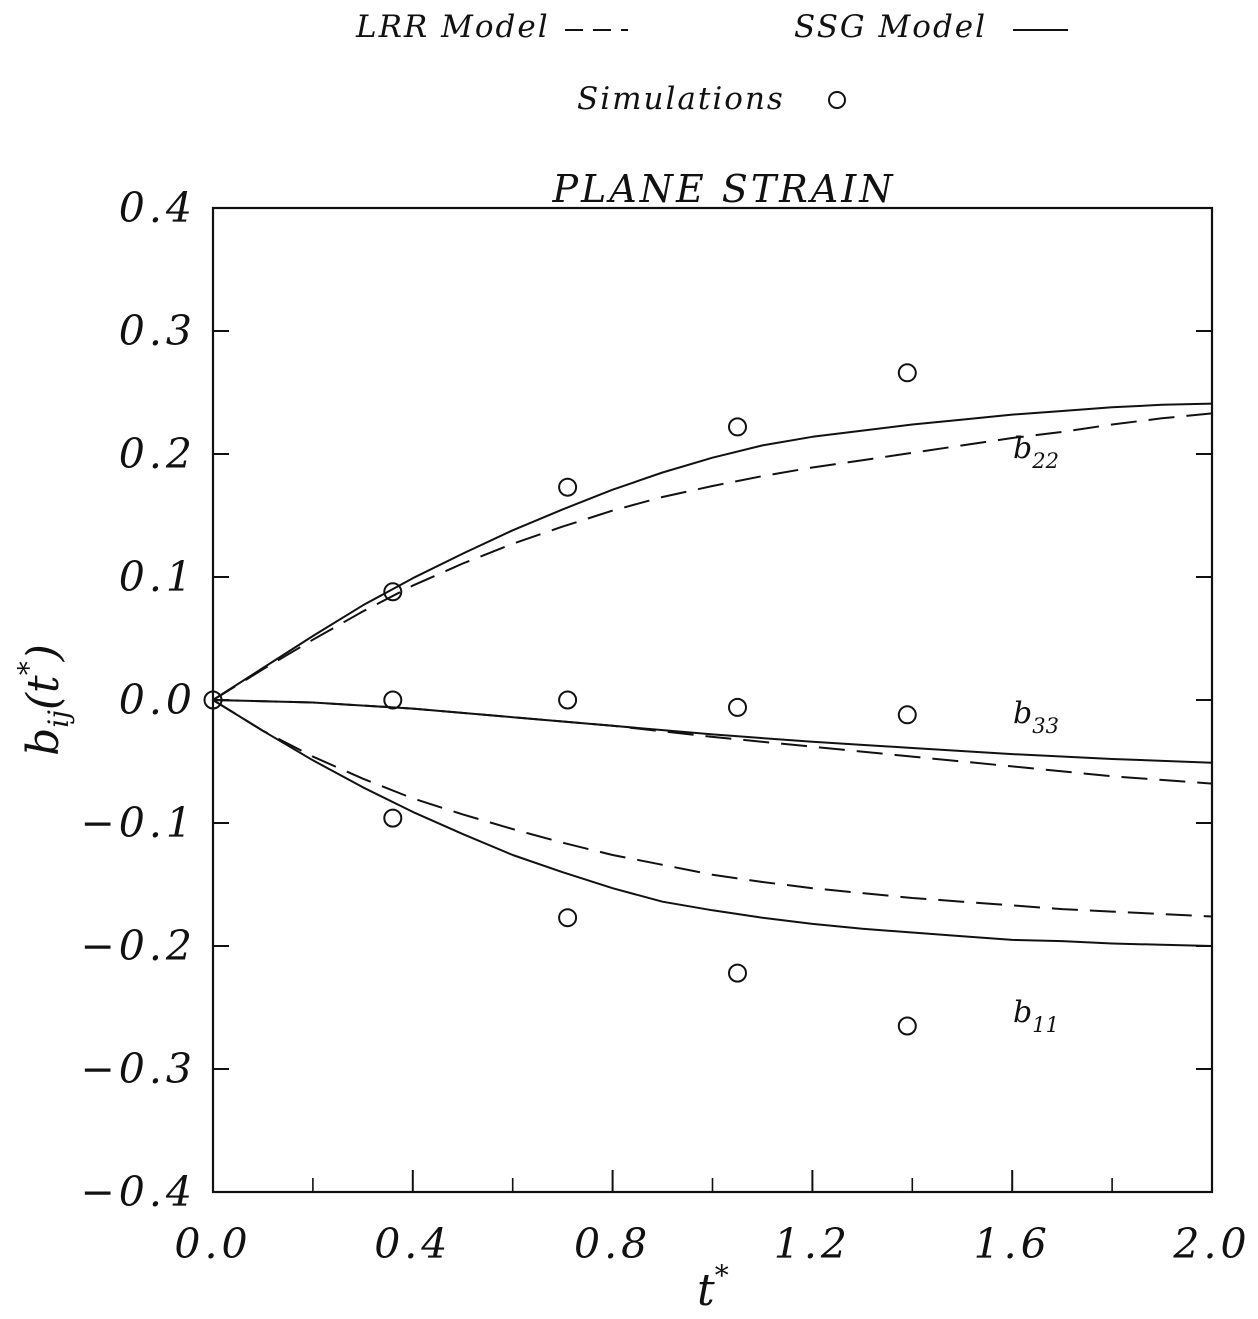 The width and height of the screenshot is (1258, 1319). Describe the element at coordinates (712, 808) in the screenshot. I see `lrr-b11-line` at that location.